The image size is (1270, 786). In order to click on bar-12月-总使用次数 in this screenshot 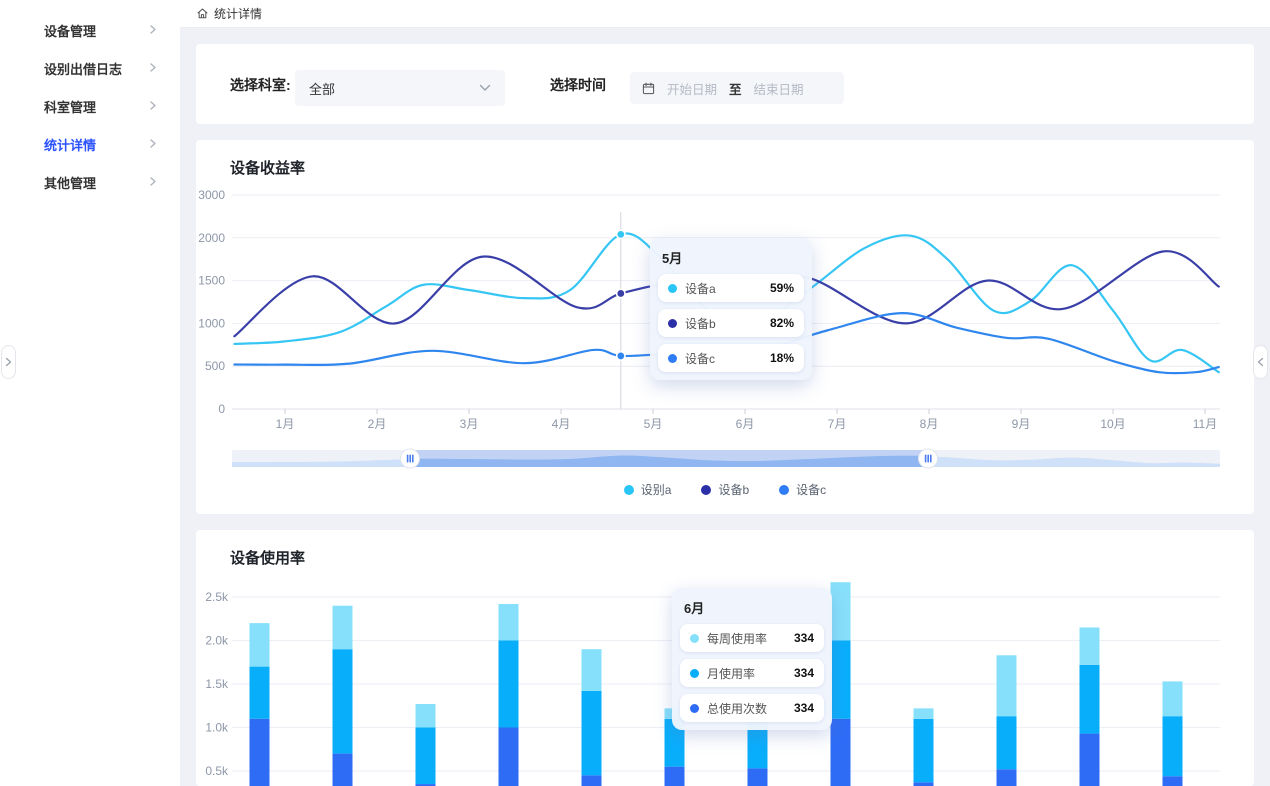, I will do `click(1172, 781)`.